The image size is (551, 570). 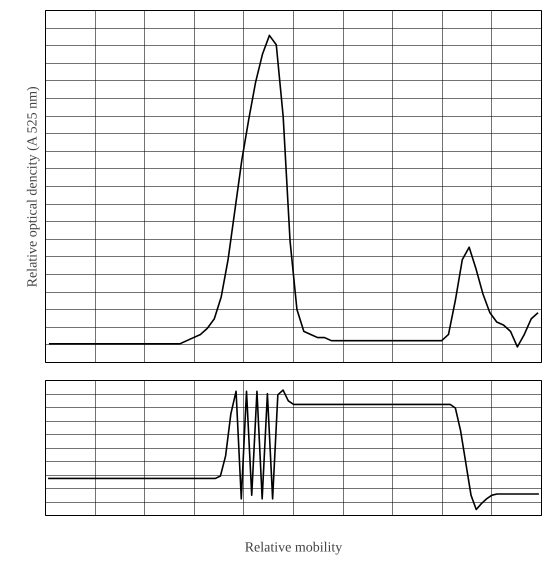 I want to click on x-axis-title: Relative mobility, so click(x=293, y=548).